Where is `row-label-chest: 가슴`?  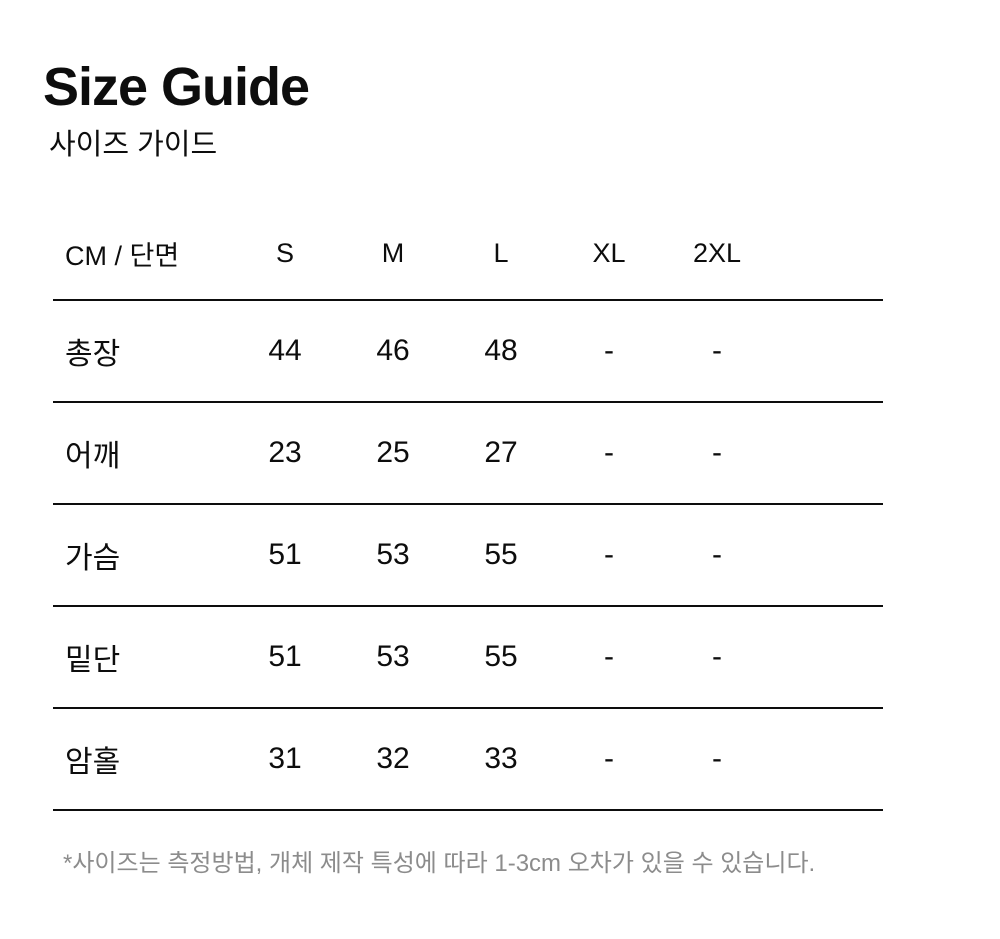
row-label-chest: 가슴 is located at coordinates (93, 559).